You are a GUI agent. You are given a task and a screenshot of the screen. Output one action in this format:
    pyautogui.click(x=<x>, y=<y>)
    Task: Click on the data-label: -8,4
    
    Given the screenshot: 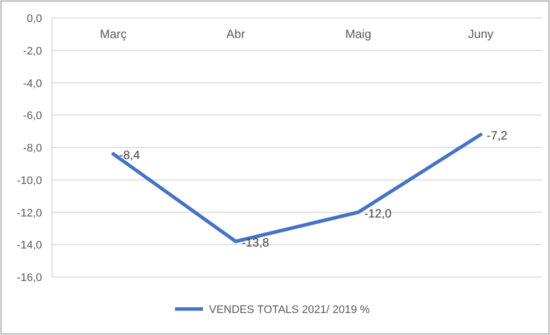 What is the action you would take?
    pyautogui.click(x=129, y=155)
    